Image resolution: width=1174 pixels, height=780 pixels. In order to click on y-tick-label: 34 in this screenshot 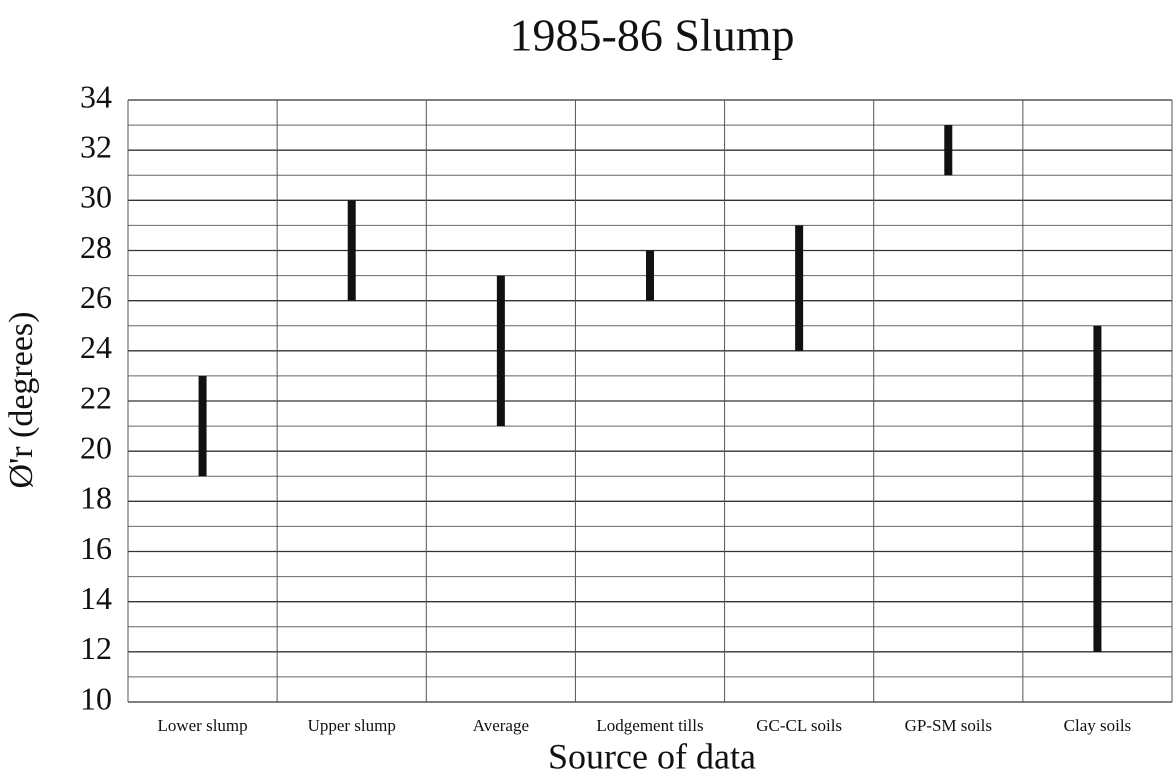, I will do `click(96, 96)`.